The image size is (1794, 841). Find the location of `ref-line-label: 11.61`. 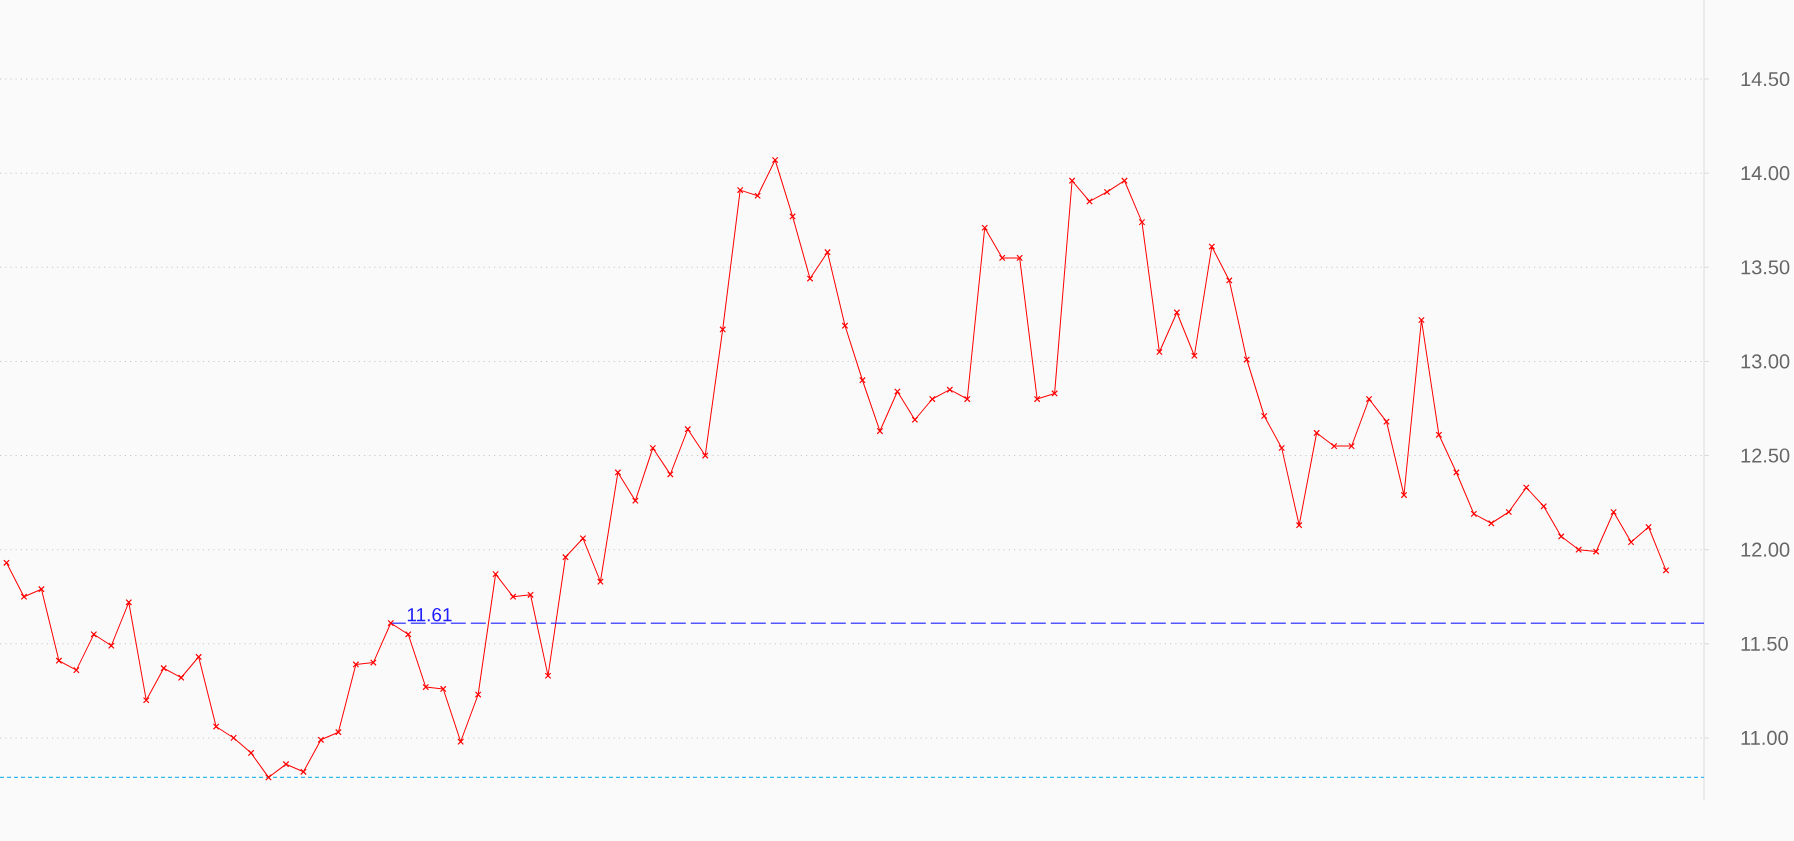

ref-line-label: 11.61 is located at coordinates (429, 615).